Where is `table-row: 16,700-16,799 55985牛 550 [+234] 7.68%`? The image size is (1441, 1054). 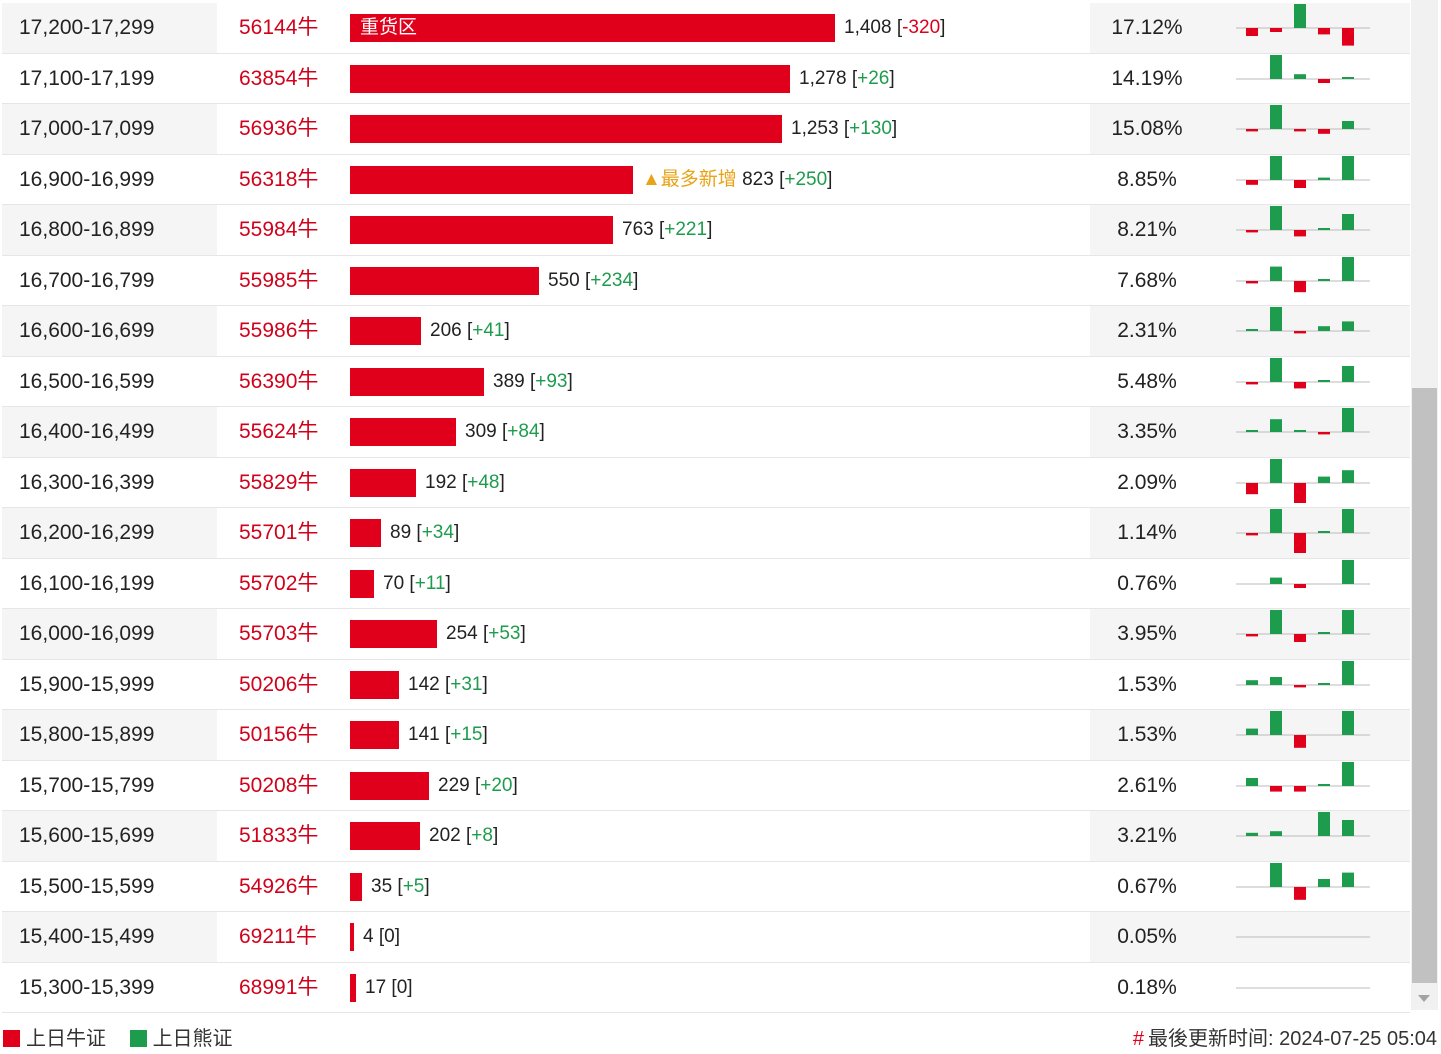 table-row: 16,700-16,799 55985牛 550 [+234] 7.68% is located at coordinates (706, 281).